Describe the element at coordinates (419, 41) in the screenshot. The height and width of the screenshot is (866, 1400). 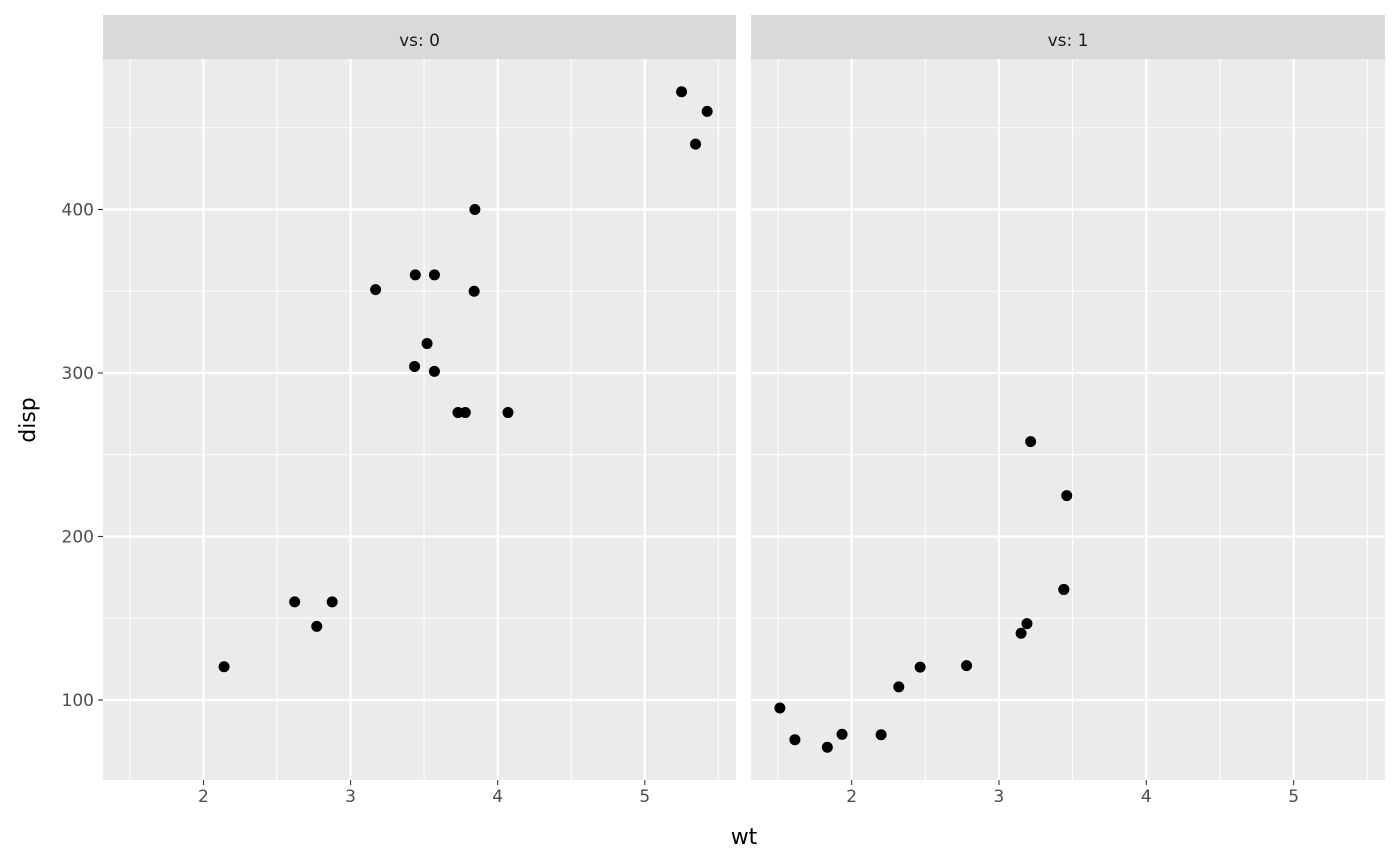
I see `facet-strip-label: vs: 0` at that location.